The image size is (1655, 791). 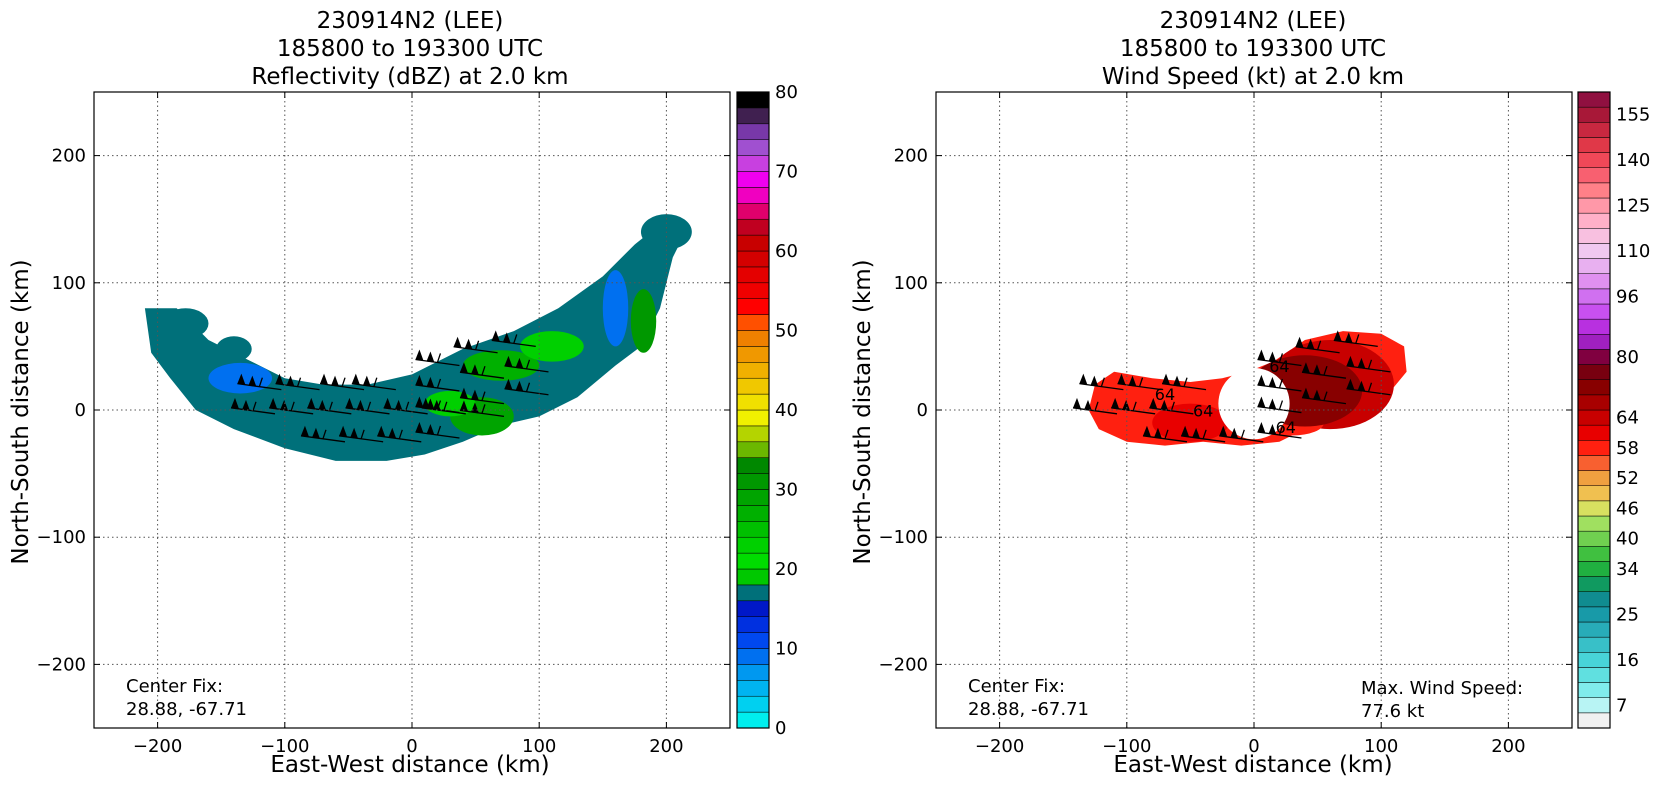 What do you see at coordinates (284, 746) in the screenshot?
I see `x-tick-label: −100` at bounding box center [284, 746].